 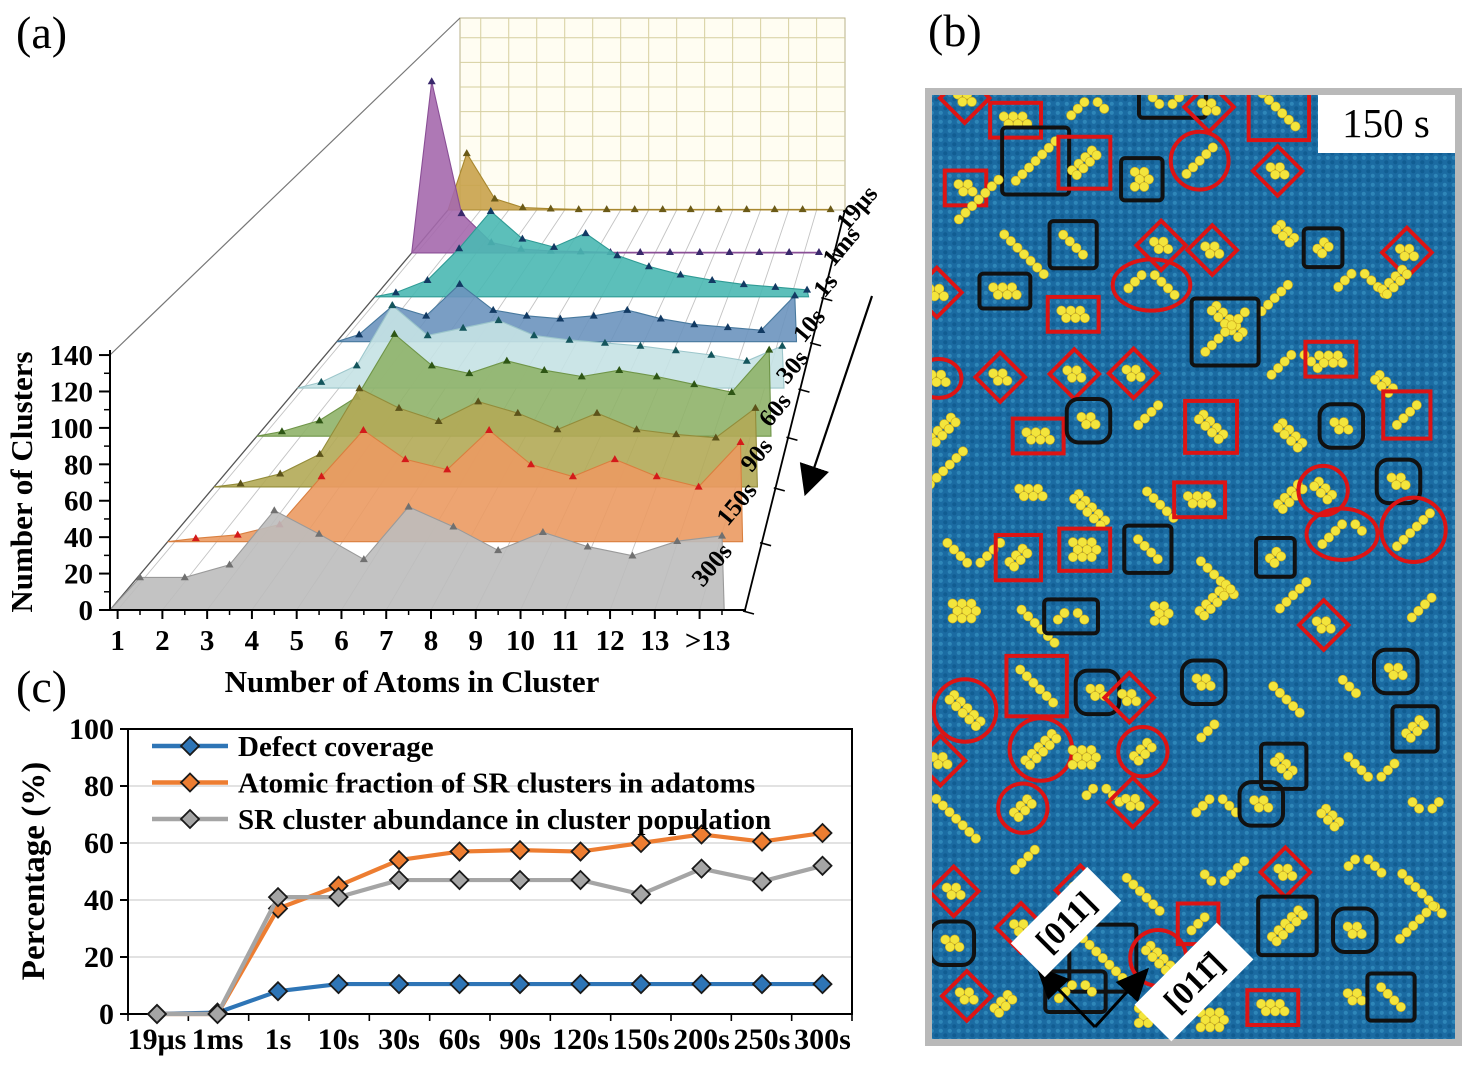 I want to click on y-axis: 0 20 40 60 80 100 120 140, so click(x=80, y=483).